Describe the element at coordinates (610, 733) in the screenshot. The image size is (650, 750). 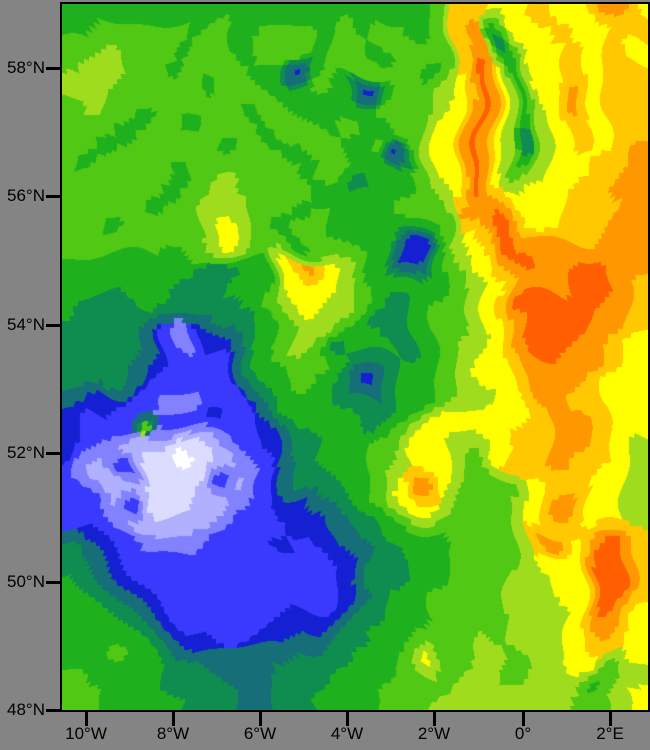
I see `x-axis-tick-label: 2°E` at that location.